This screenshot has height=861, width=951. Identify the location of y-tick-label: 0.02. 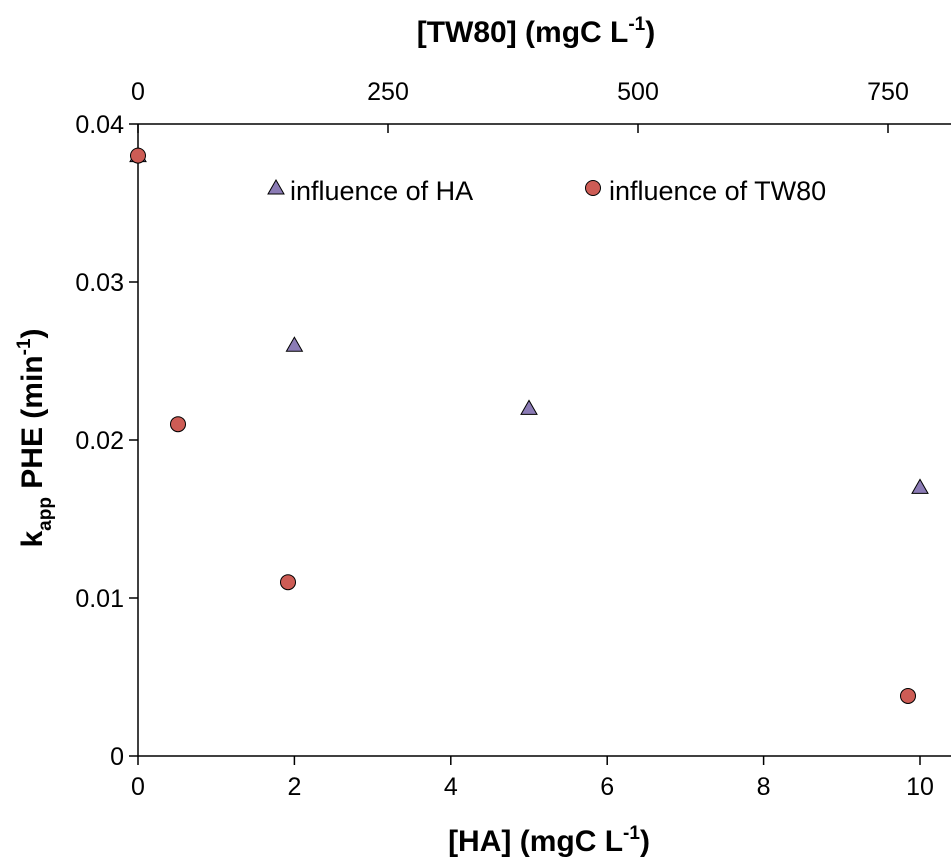
(99, 441).